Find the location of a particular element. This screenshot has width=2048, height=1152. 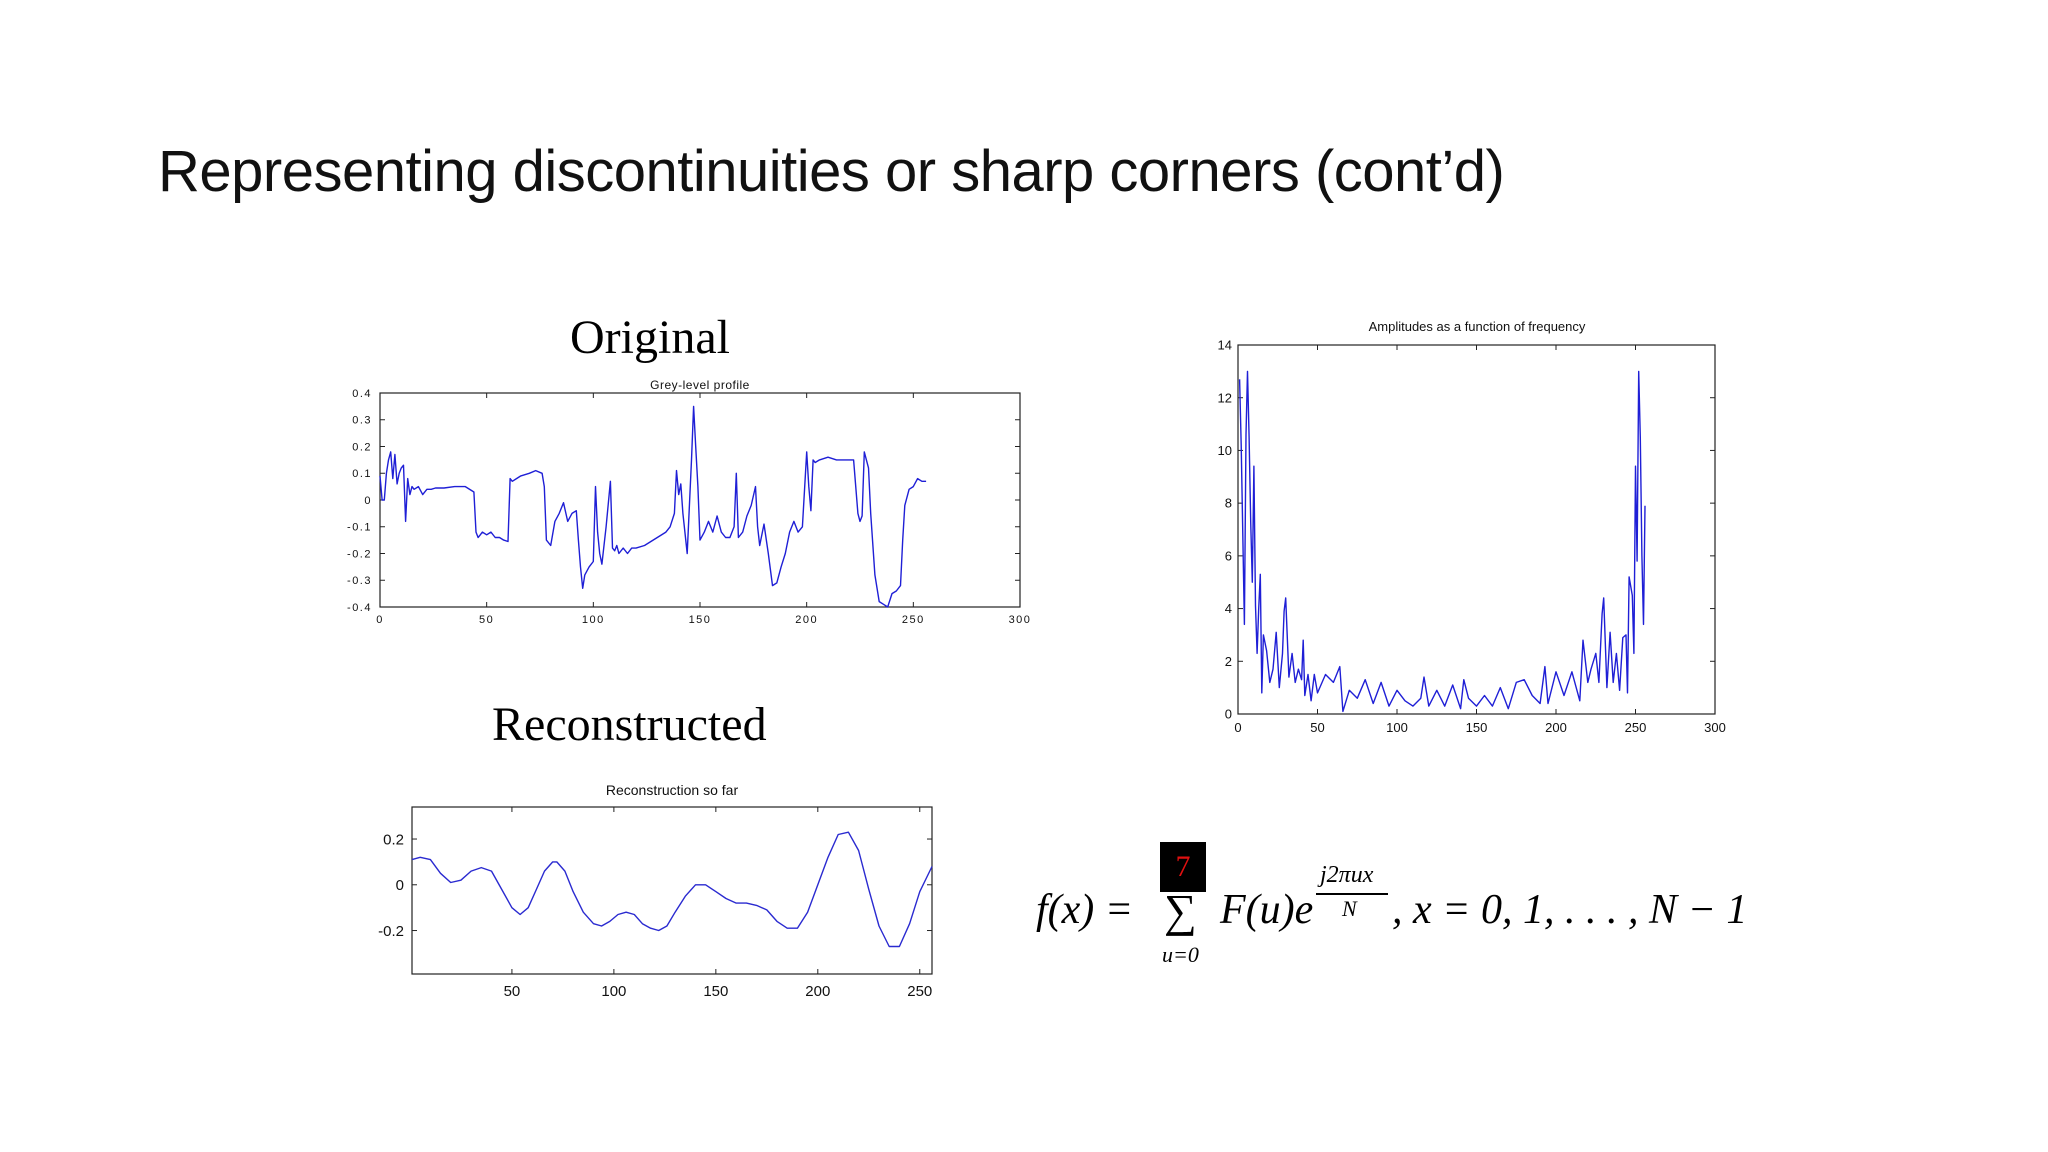

y-tick-label: 10 is located at coordinates (1225, 450).